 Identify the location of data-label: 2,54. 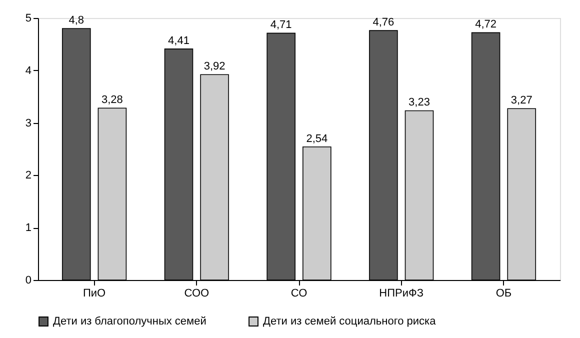
(317, 138).